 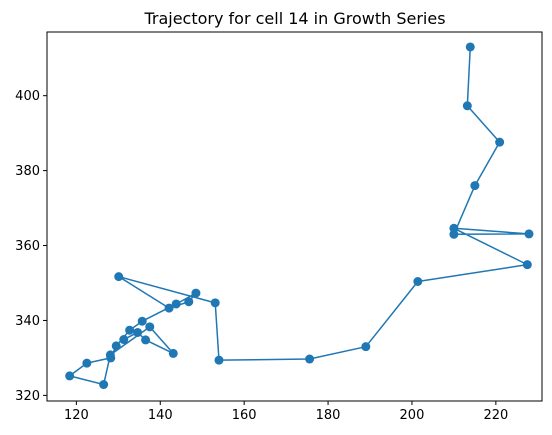 I want to click on x-tick-label: 220, so click(x=495, y=415).